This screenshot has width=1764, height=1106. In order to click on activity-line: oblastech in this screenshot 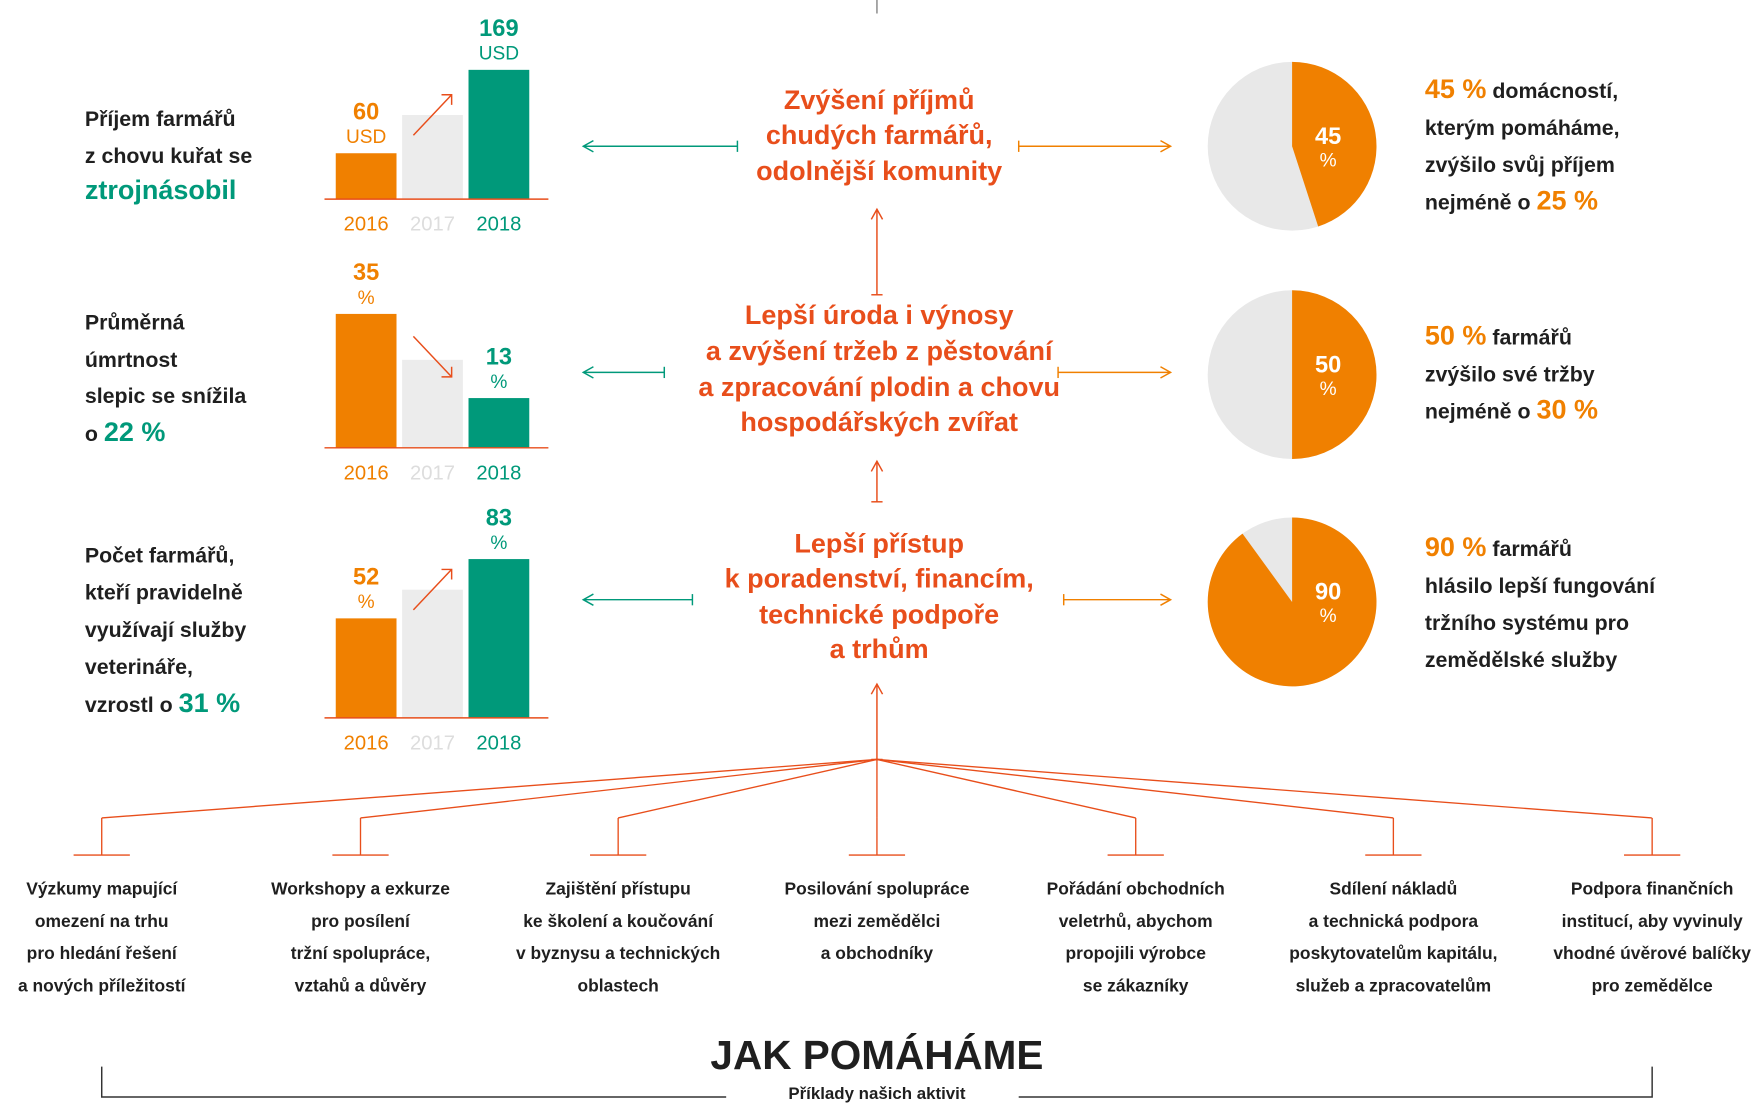, I will do `click(617, 985)`.